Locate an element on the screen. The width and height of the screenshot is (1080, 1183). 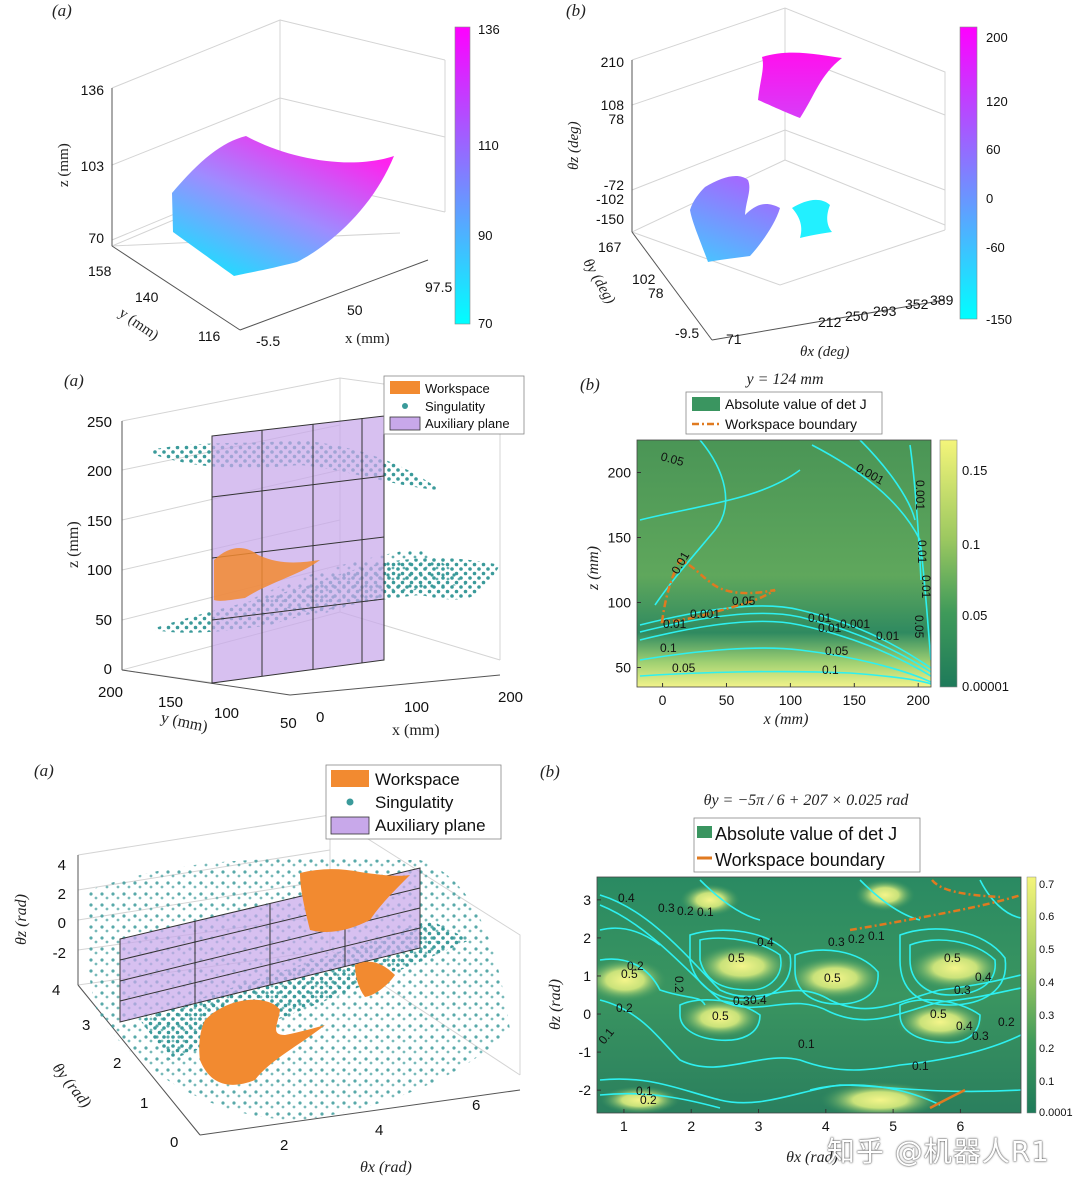
y-tick: 102 is located at coordinates (644, 279).